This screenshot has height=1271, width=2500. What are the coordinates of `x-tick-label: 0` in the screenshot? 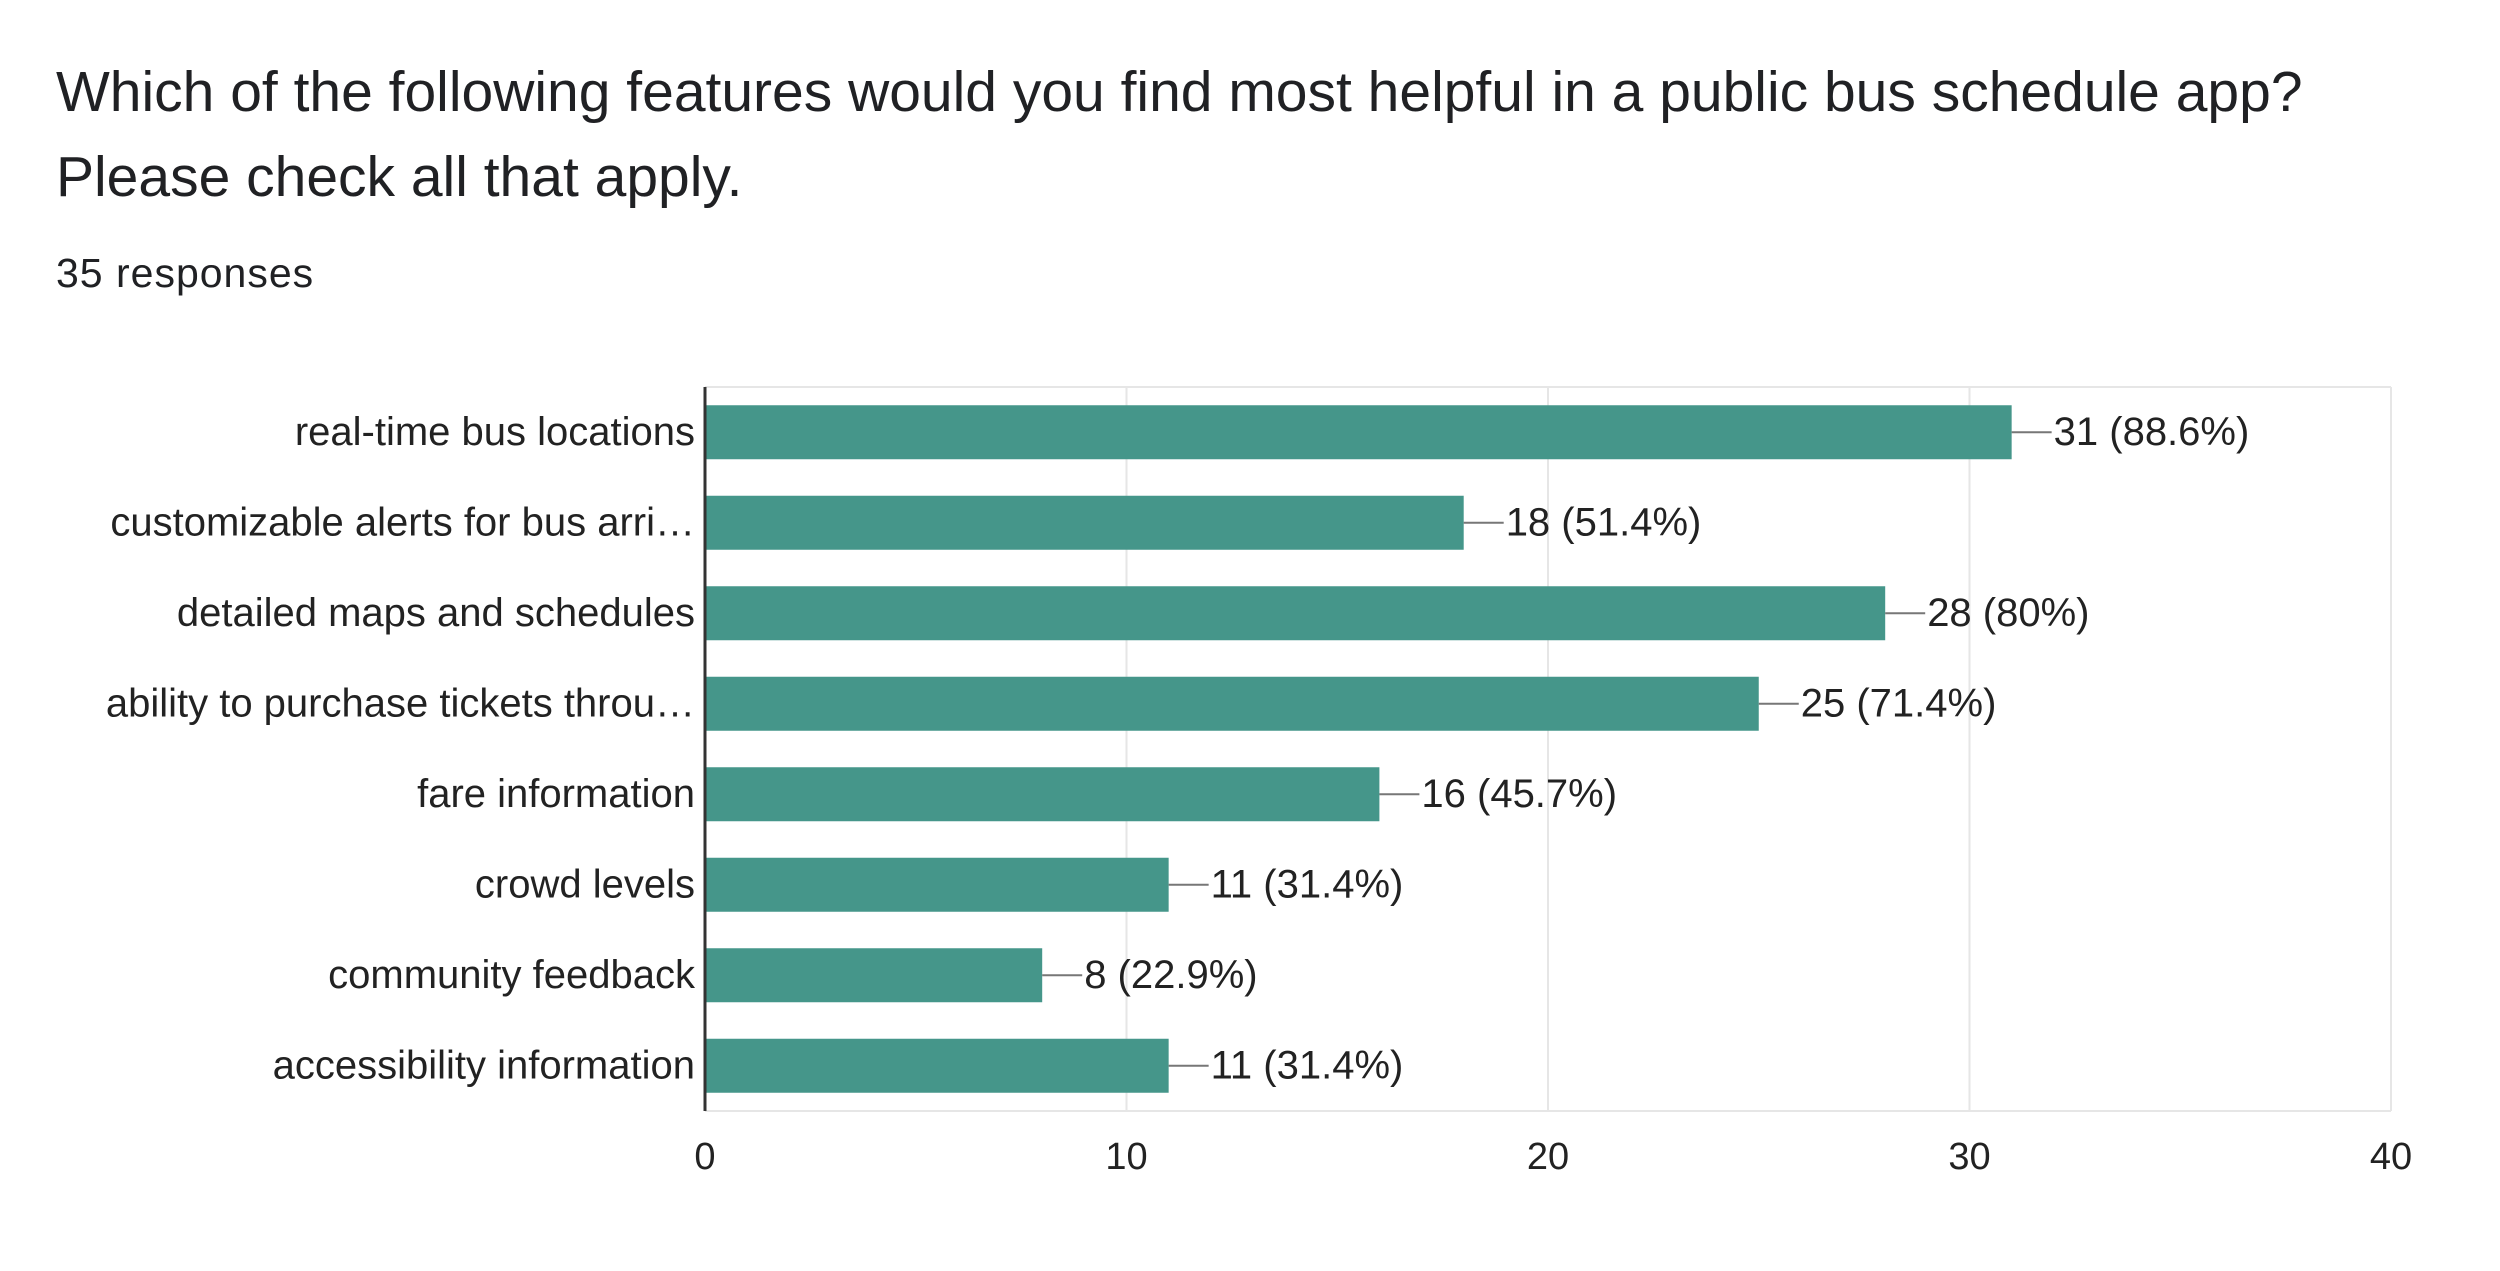 It's located at (704, 1157).